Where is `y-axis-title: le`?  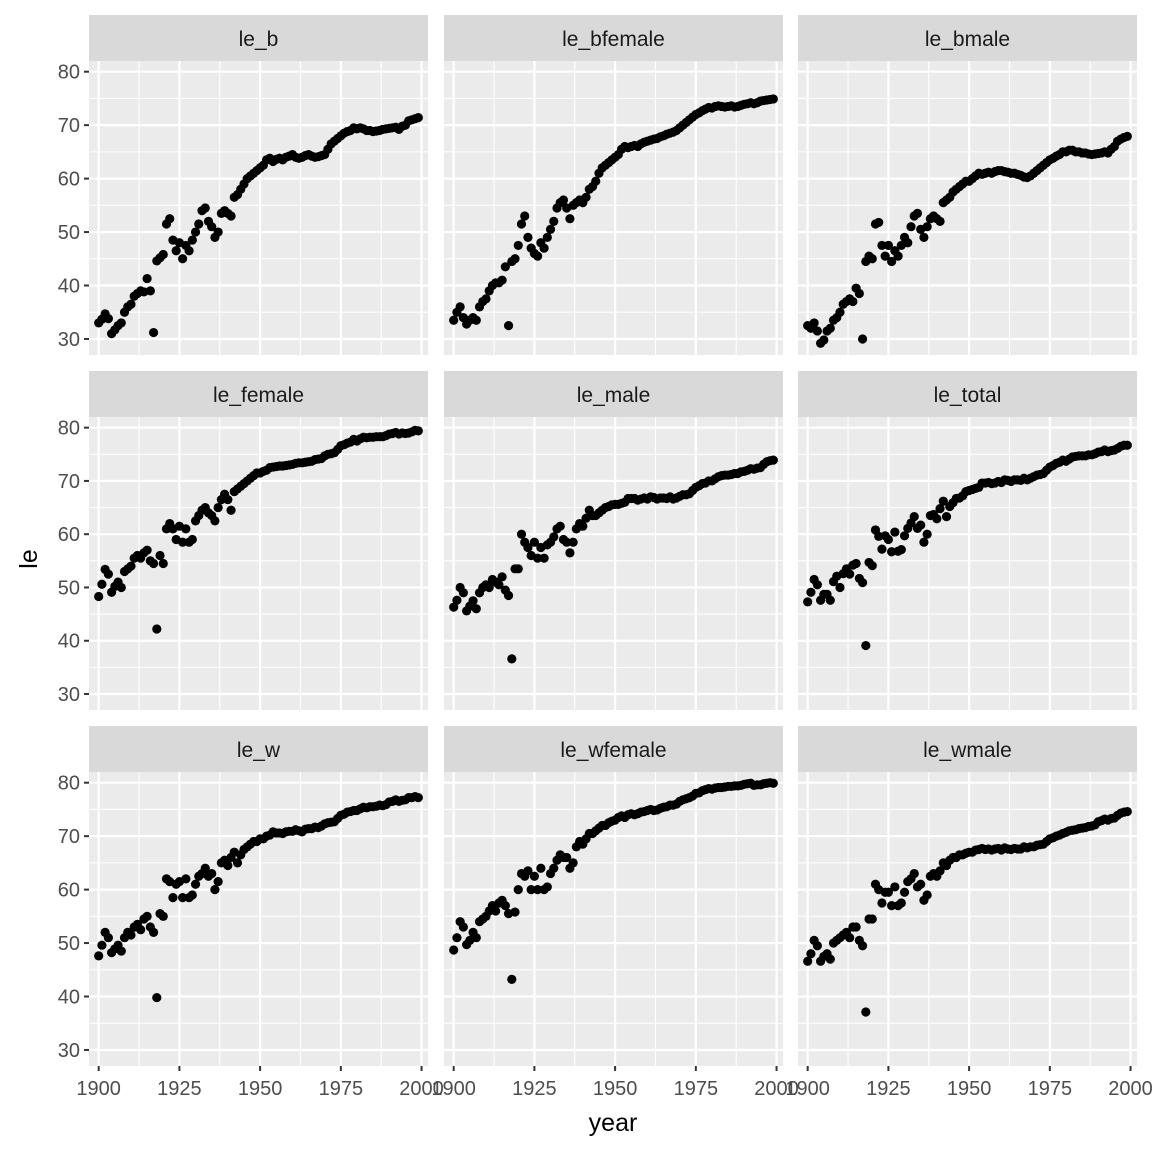 y-axis-title: le is located at coordinates (29, 558).